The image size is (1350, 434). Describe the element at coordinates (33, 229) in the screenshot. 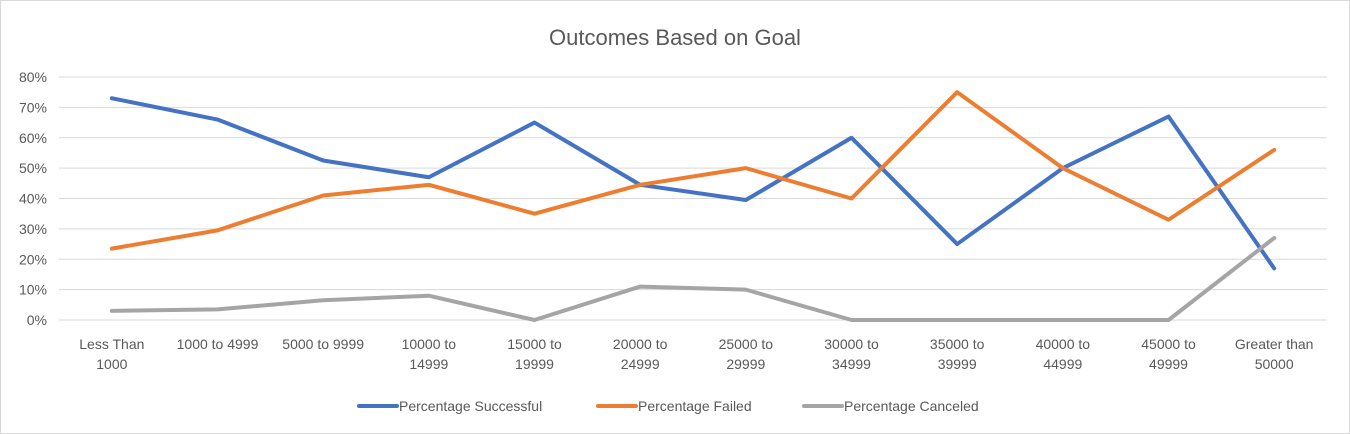

I see `y-tick-label: 30%` at that location.